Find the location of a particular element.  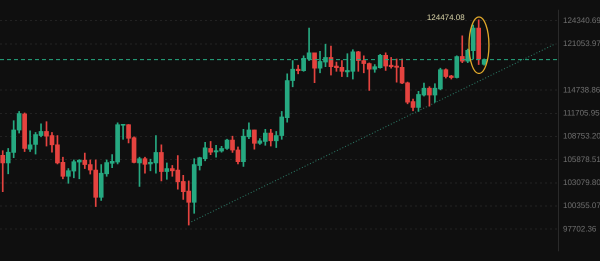

y-tick-label: 111705.95 is located at coordinates (581, 113).